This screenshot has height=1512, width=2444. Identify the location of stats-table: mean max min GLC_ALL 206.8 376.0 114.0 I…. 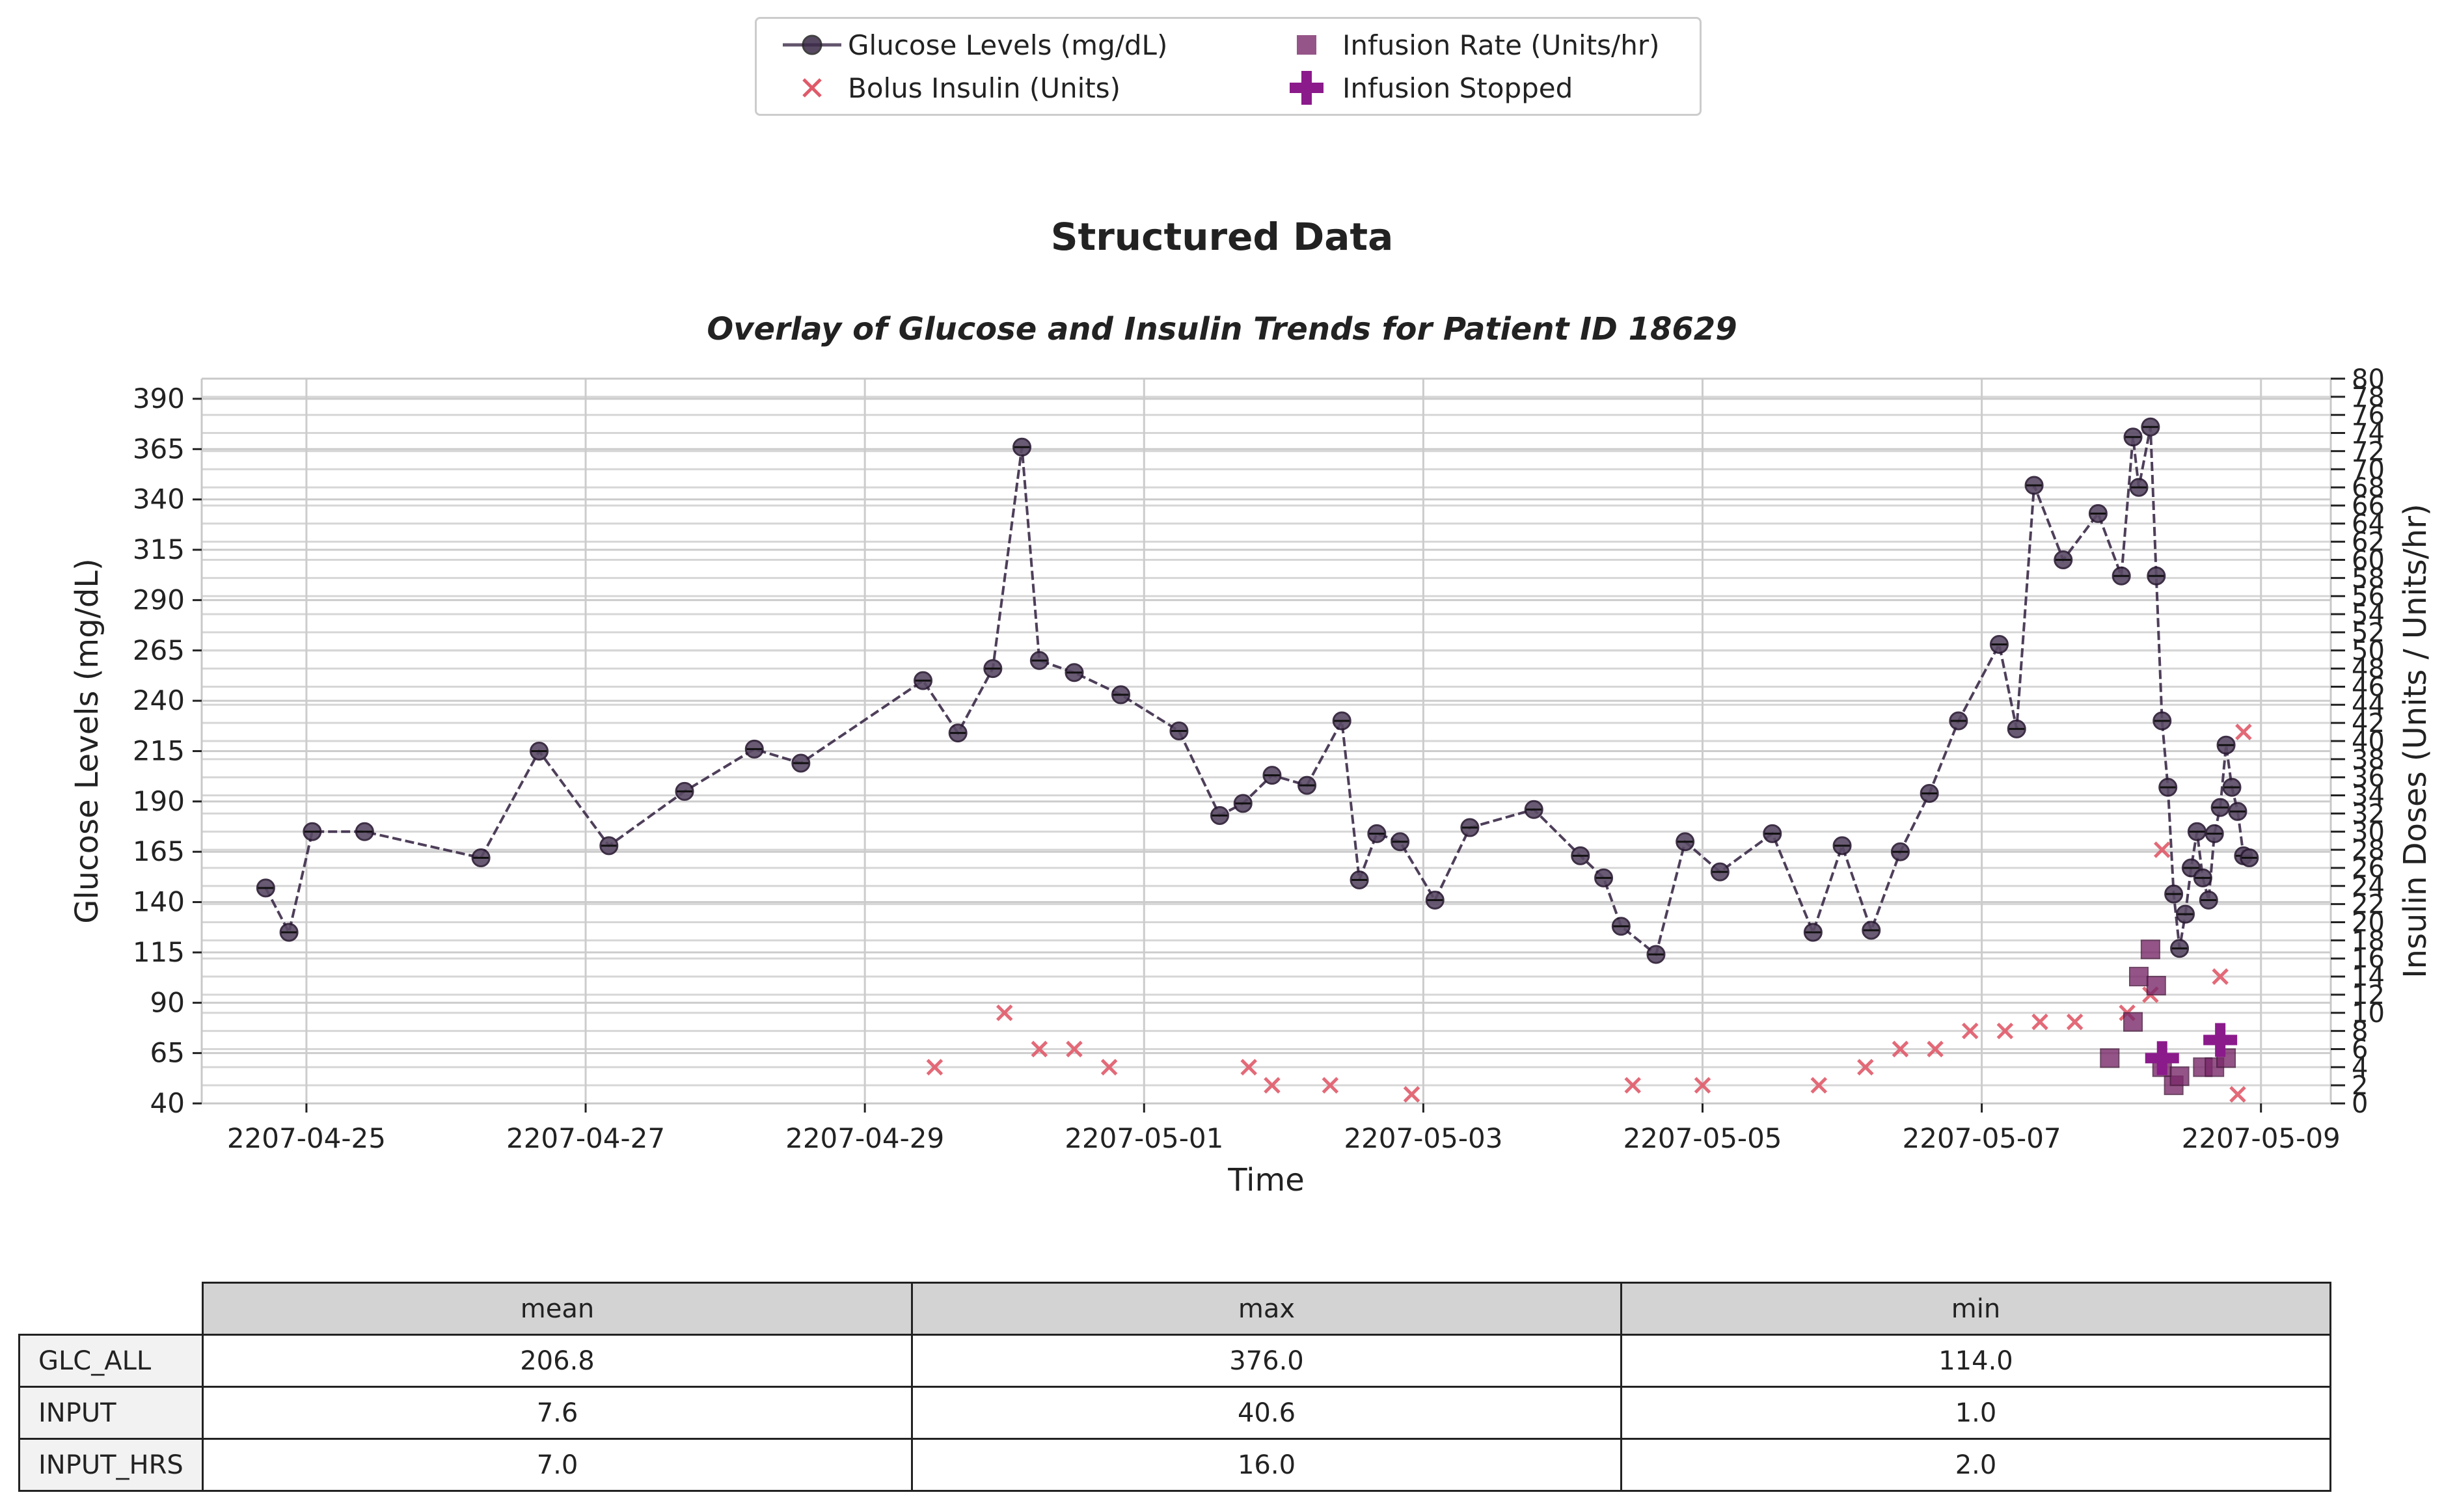
(1174, 1387).